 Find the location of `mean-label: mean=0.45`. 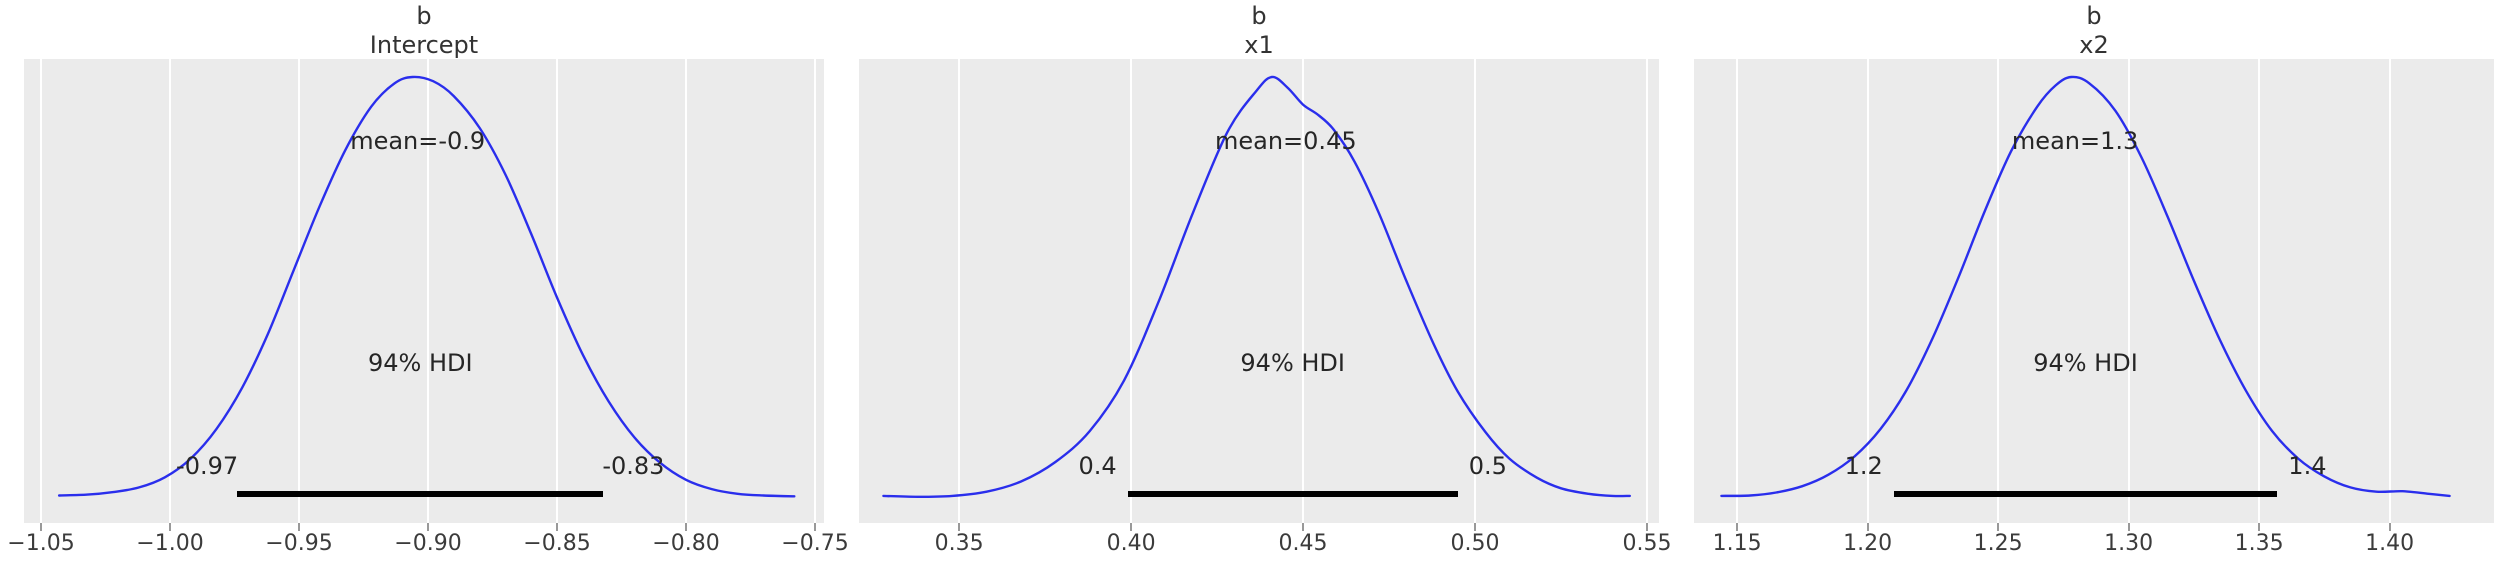

mean-label: mean=0.45 is located at coordinates (1285, 141).